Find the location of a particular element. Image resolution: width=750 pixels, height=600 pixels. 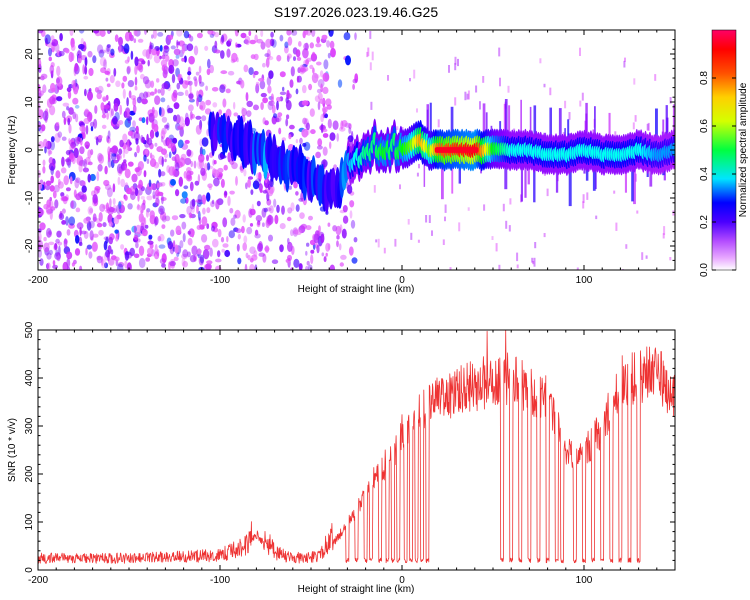

snr-y-tick-label: 500 is located at coordinates (29, 329).